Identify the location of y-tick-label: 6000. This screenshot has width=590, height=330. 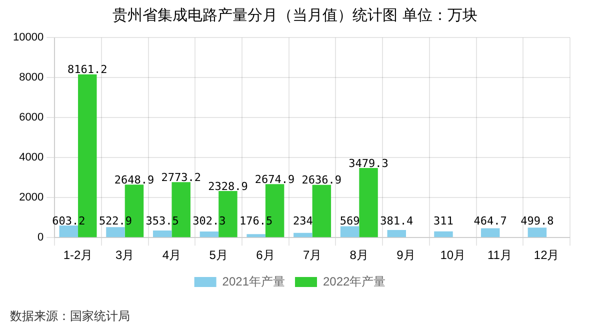
(31, 118).